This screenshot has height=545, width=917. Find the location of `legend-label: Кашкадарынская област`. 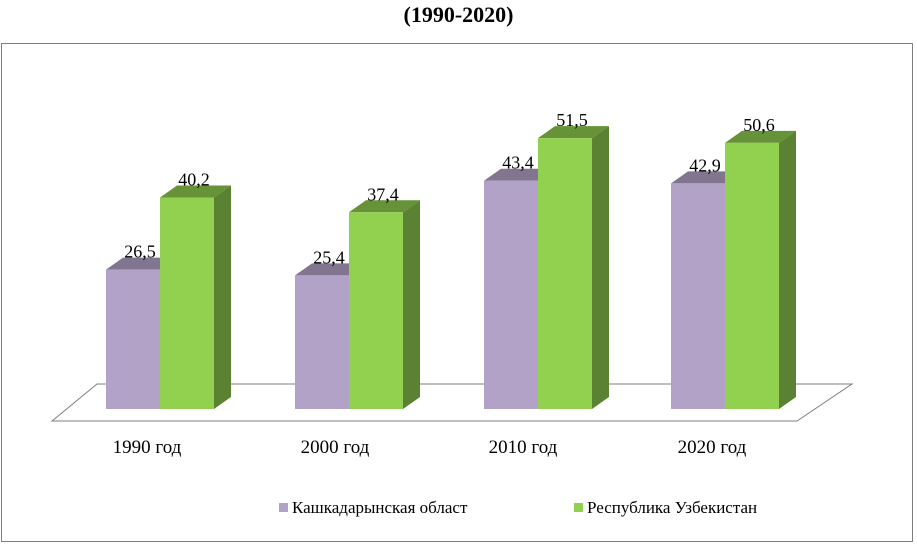

legend-label: Кашкадарынская област is located at coordinates (380, 507).